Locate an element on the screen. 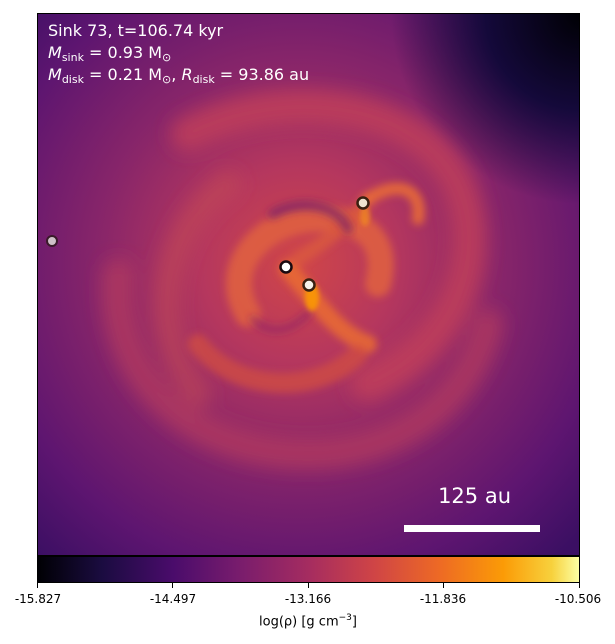  colorbar is located at coordinates (308, 569).